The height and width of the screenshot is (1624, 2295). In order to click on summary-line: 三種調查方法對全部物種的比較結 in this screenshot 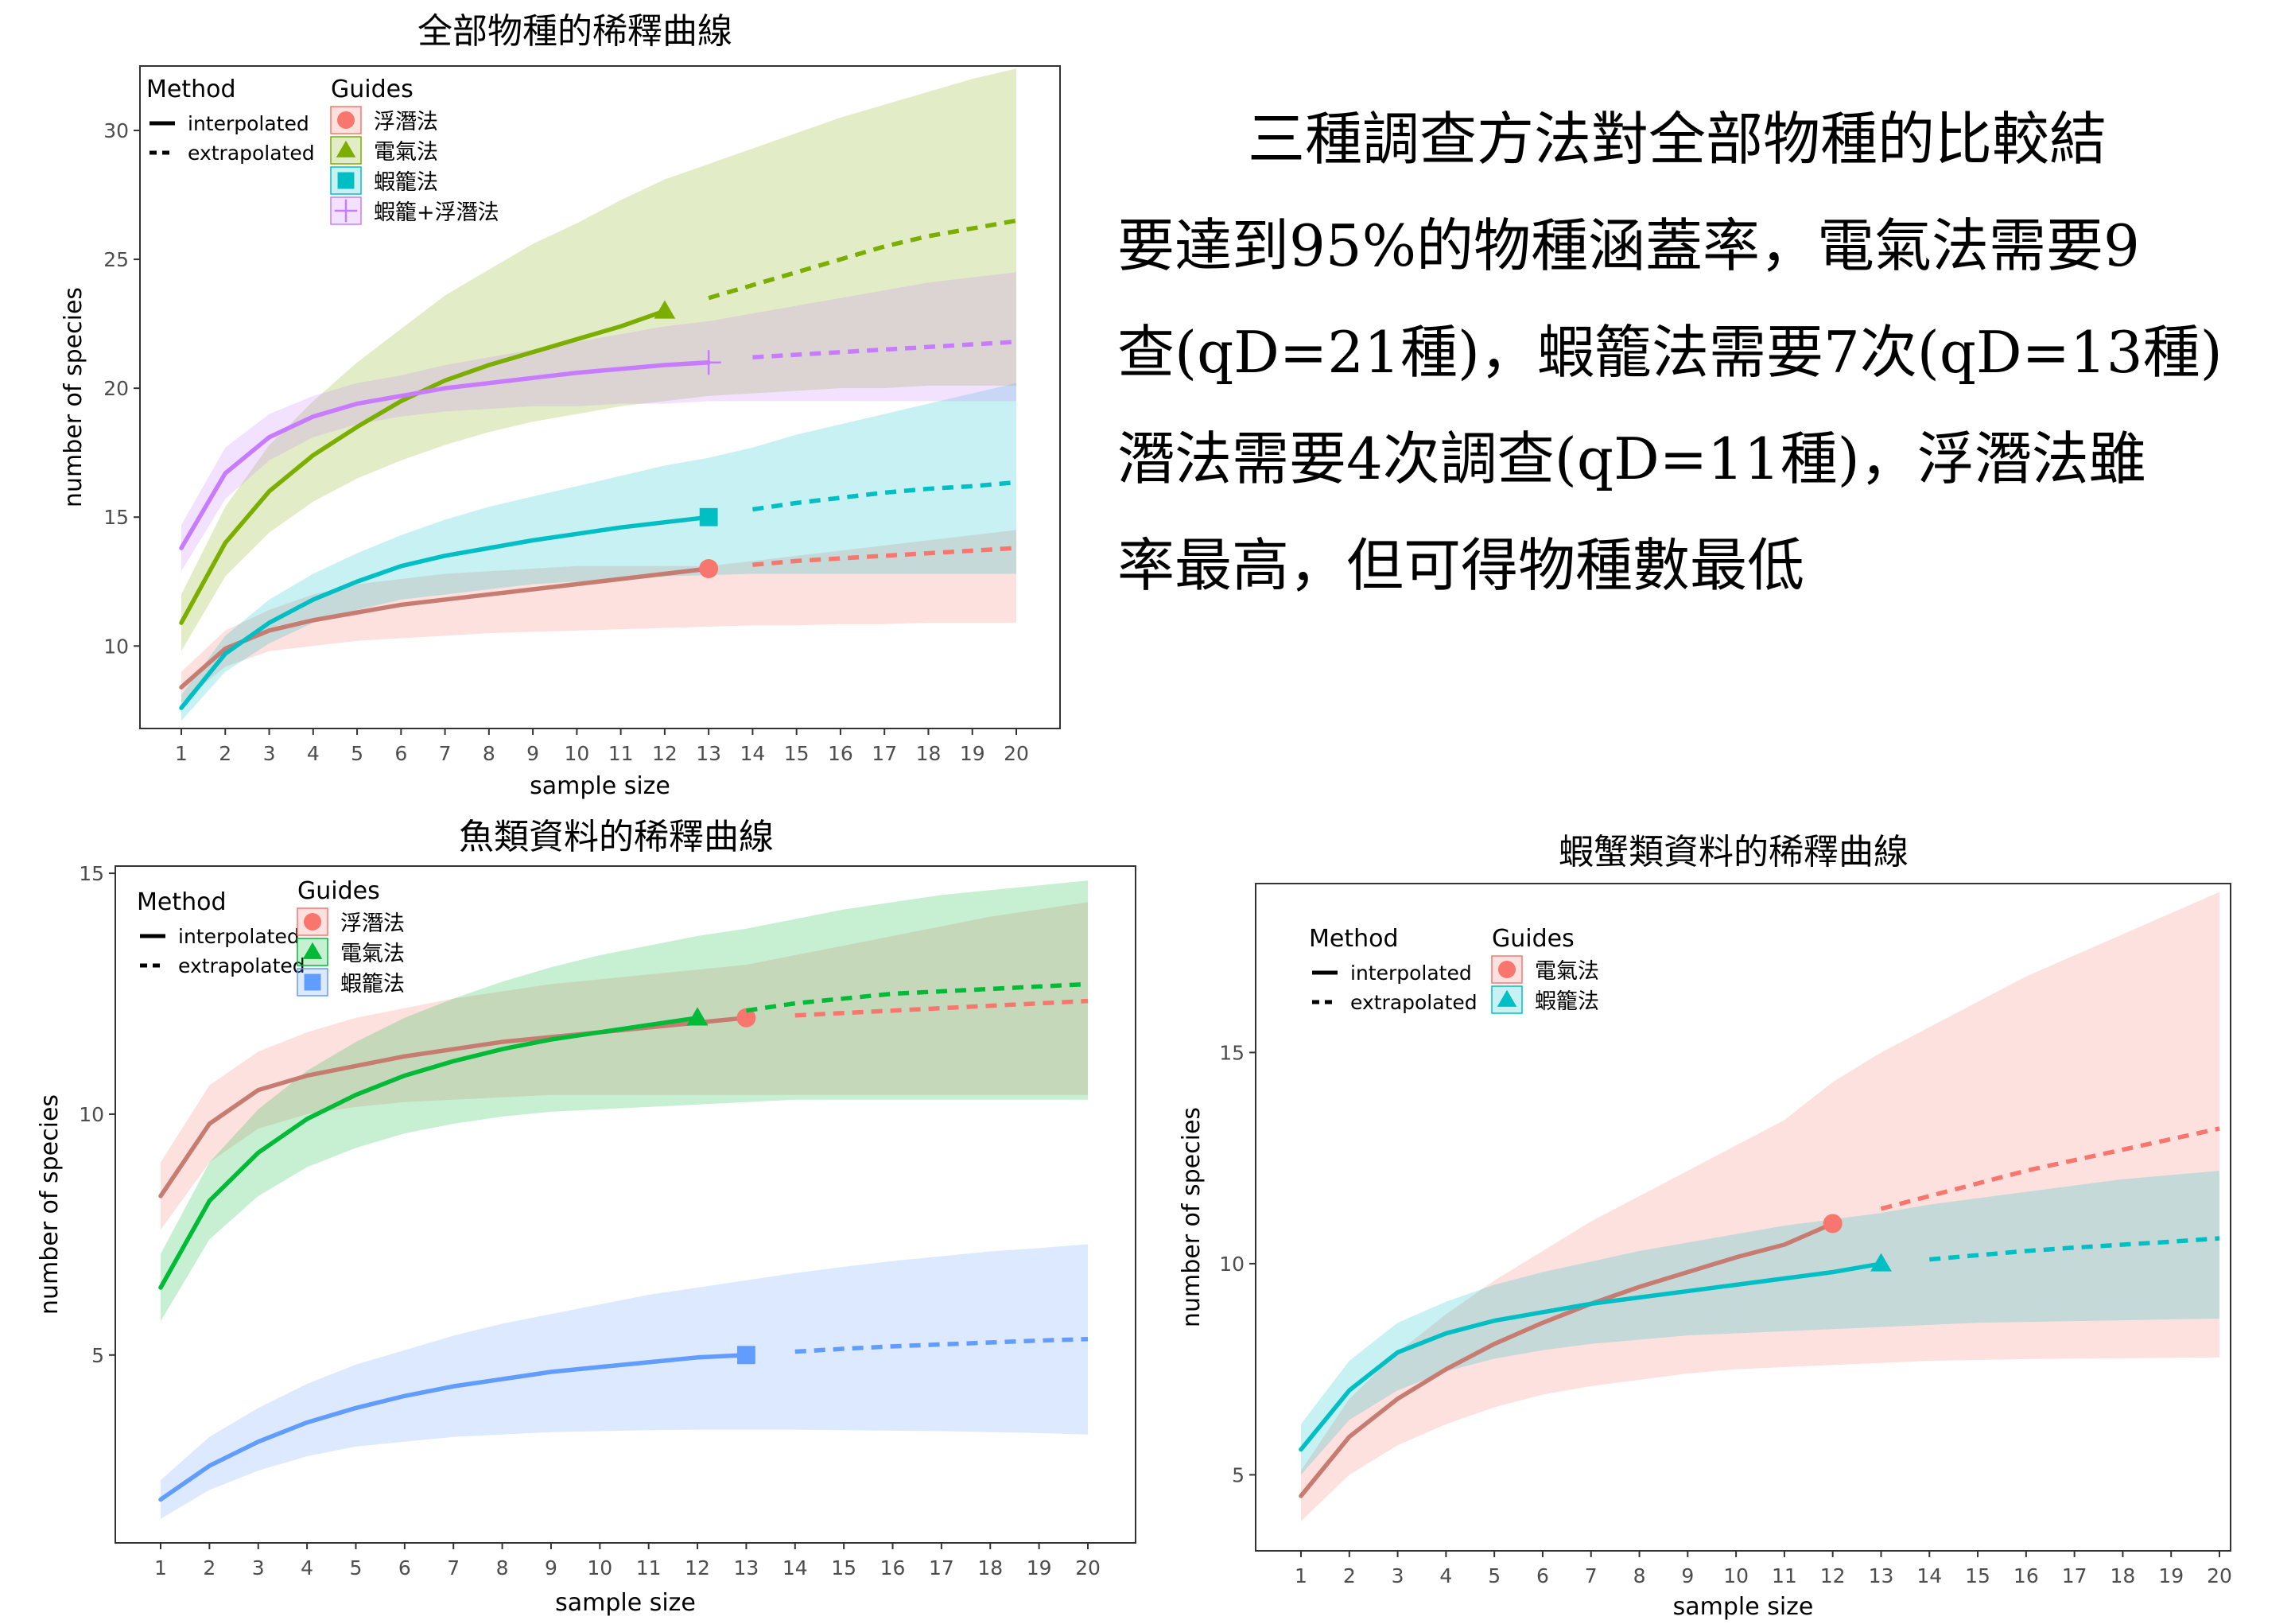, I will do `click(1677, 139)`.